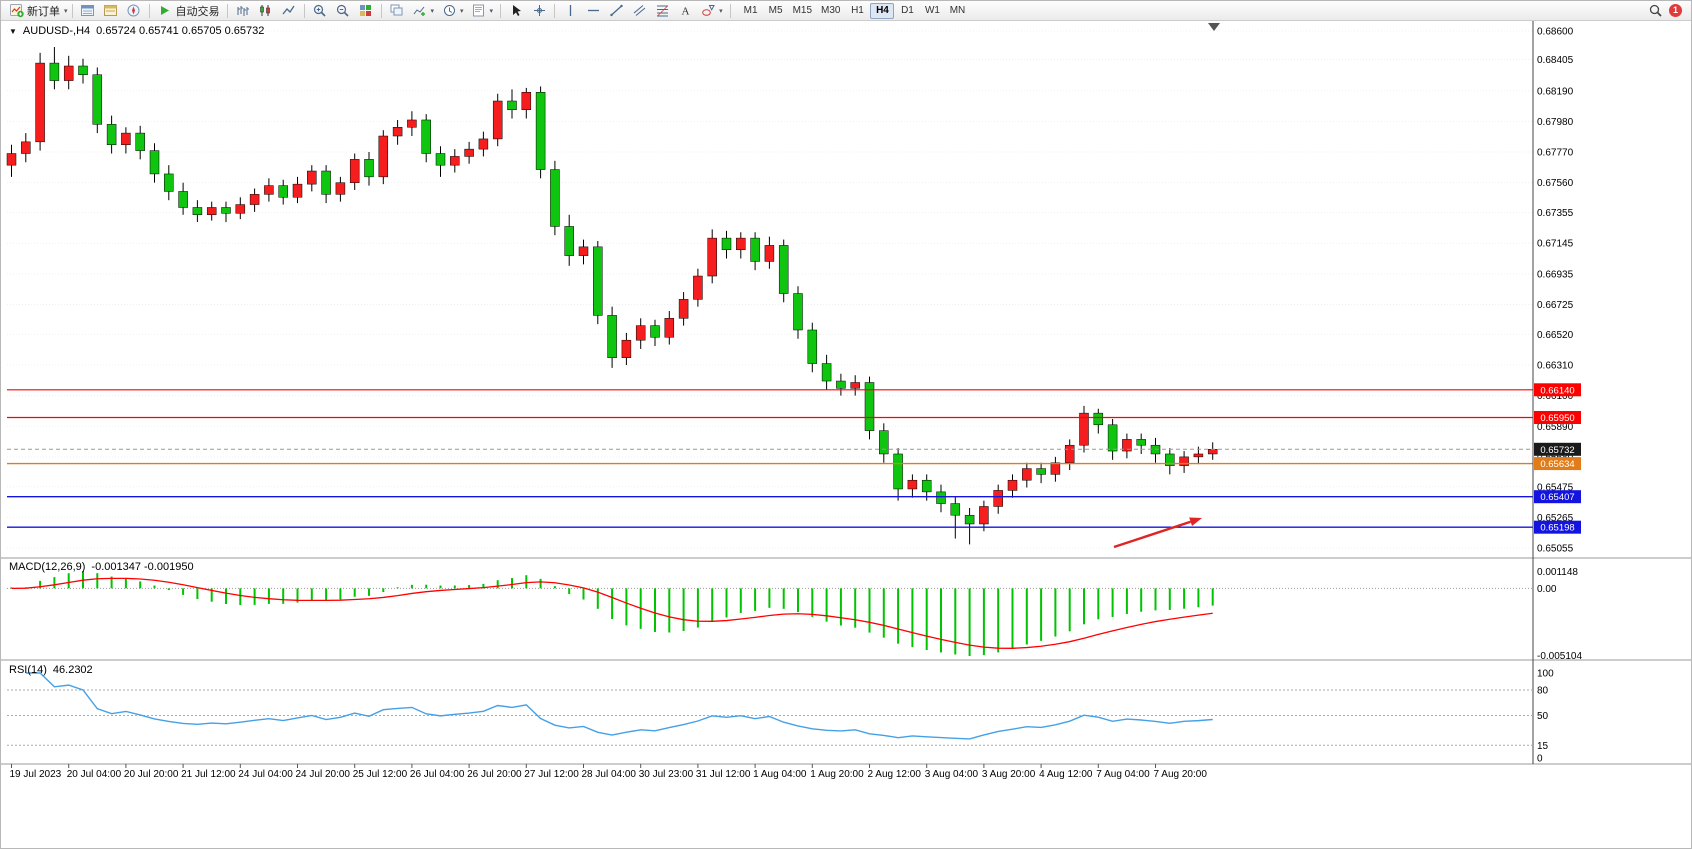  Describe the element at coordinates (1555, 213) in the screenshot. I see `price-tick-label: 0.67355` at that location.